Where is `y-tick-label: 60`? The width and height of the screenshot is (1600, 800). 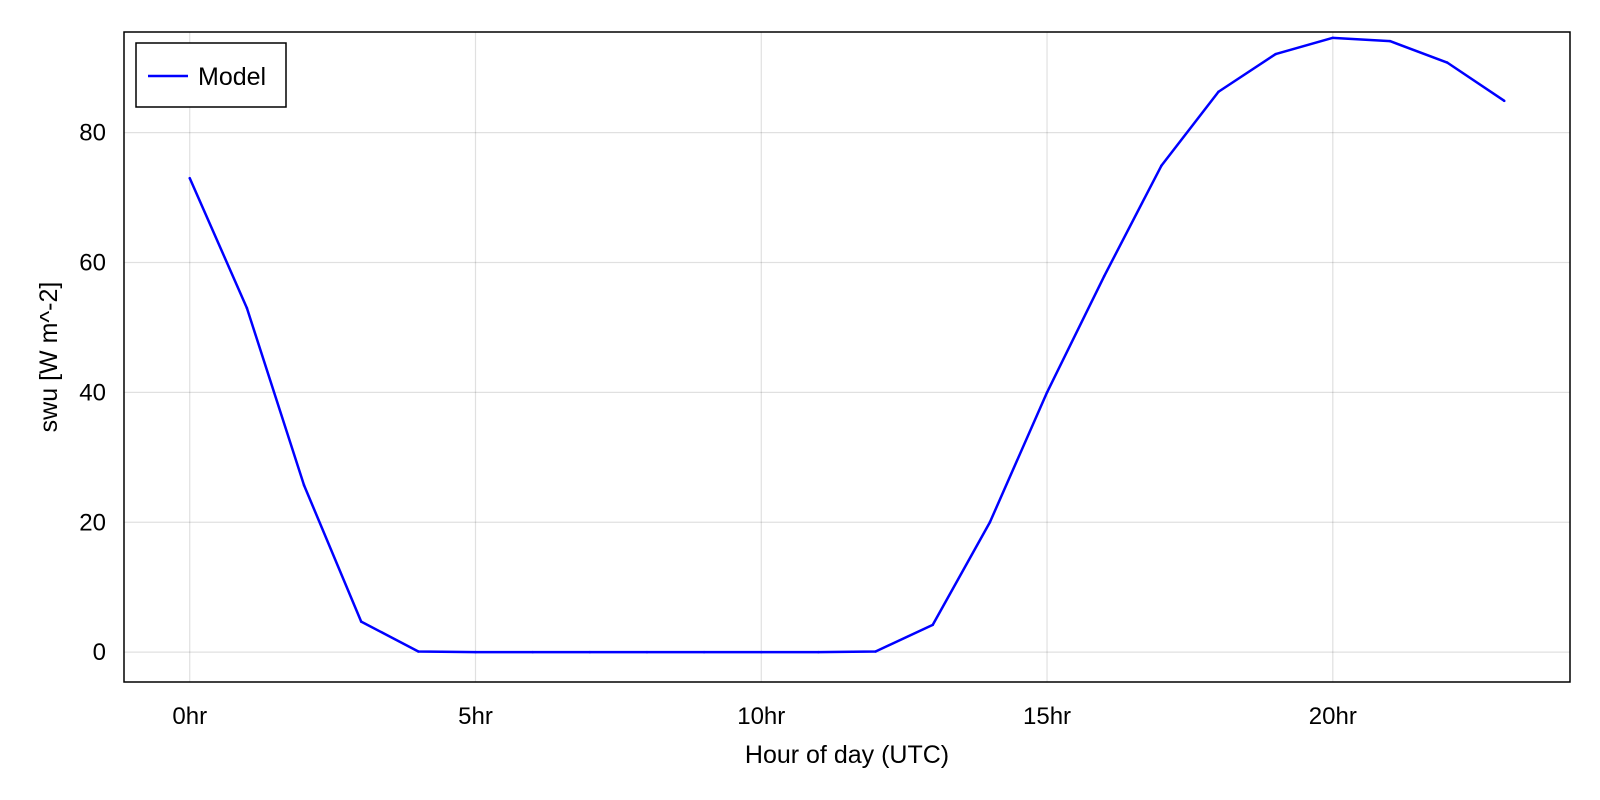 y-tick-label: 60 is located at coordinates (92, 263).